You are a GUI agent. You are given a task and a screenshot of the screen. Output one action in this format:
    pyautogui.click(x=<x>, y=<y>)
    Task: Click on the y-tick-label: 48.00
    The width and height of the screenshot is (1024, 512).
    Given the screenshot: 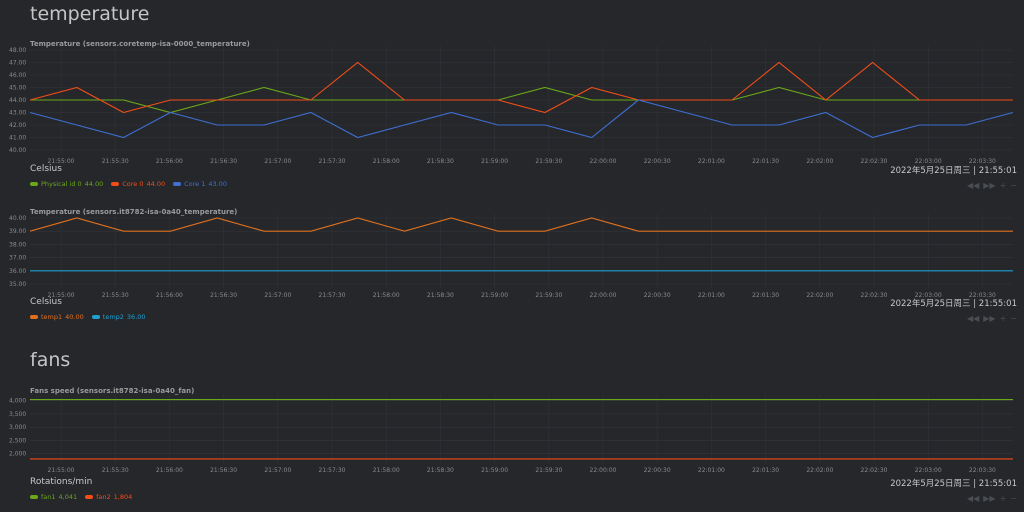 What is the action you would take?
    pyautogui.click(x=17, y=50)
    